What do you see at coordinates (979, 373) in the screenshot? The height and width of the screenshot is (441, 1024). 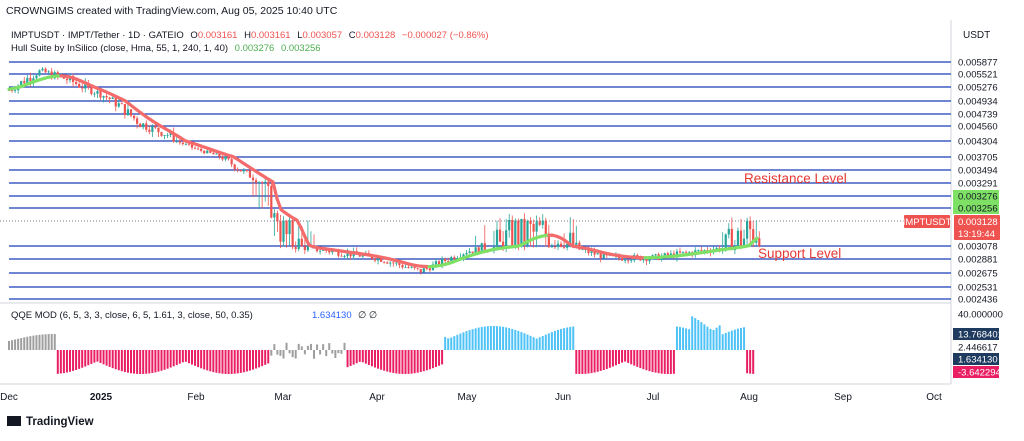 I see `qqe-label: -3.642294` at bounding box center [979, 373].